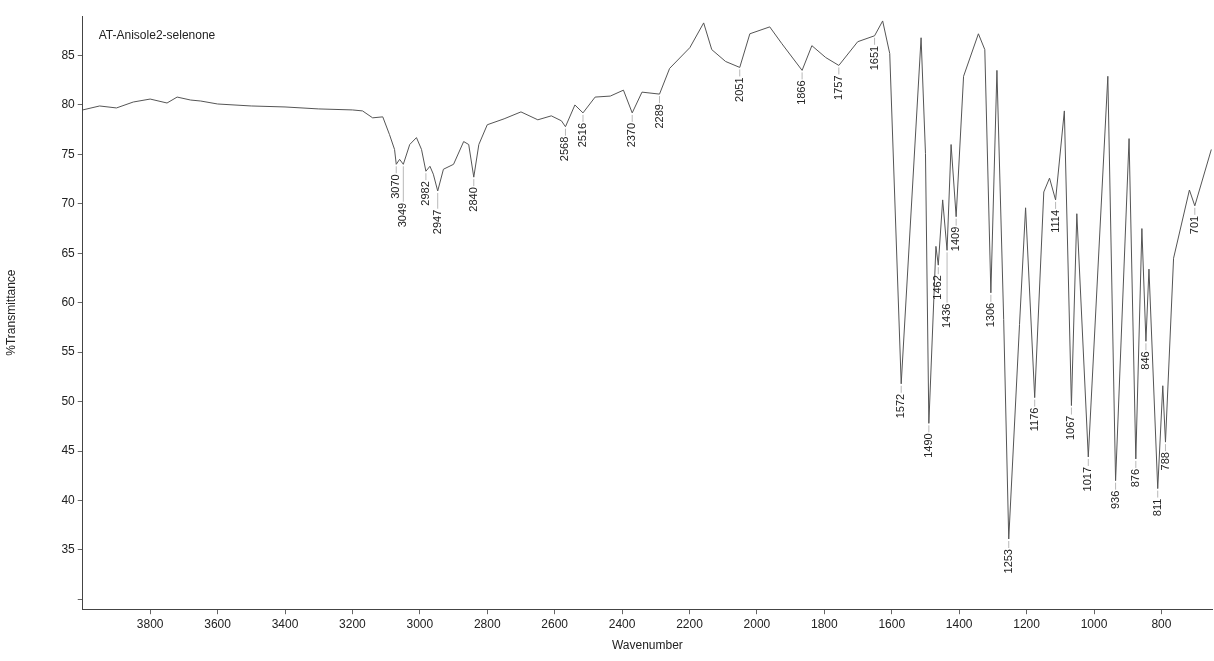 Image resolution: width=1214 pixels, height=661 pixels. What do you see at coordinates (1156, 507) in the screenshot?
I see `annotation: 811` at bounding box center [1156, 507].